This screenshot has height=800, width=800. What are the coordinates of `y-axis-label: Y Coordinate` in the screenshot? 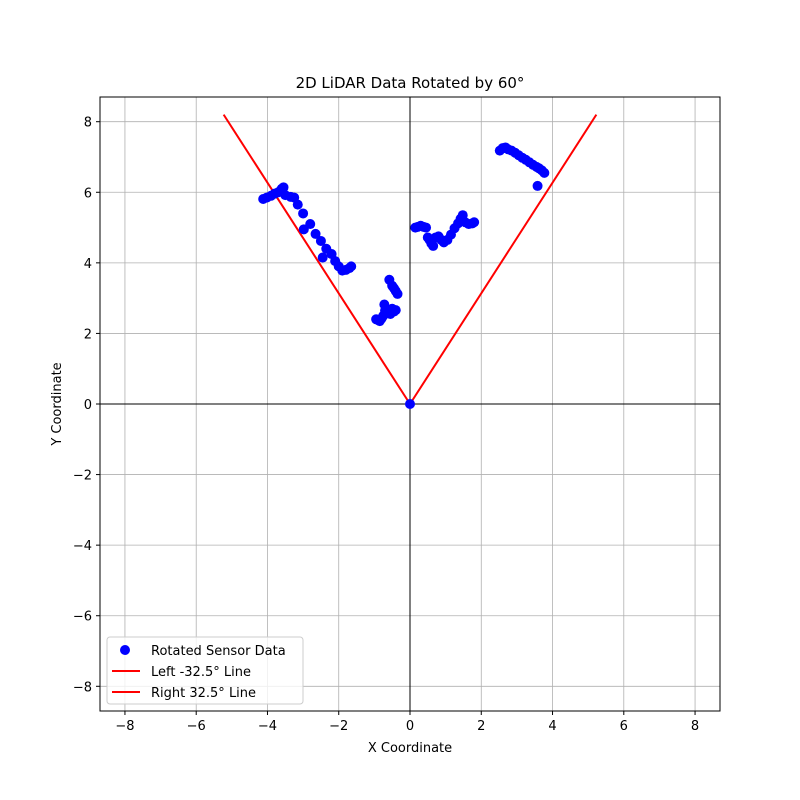 It's located at (57, 404).